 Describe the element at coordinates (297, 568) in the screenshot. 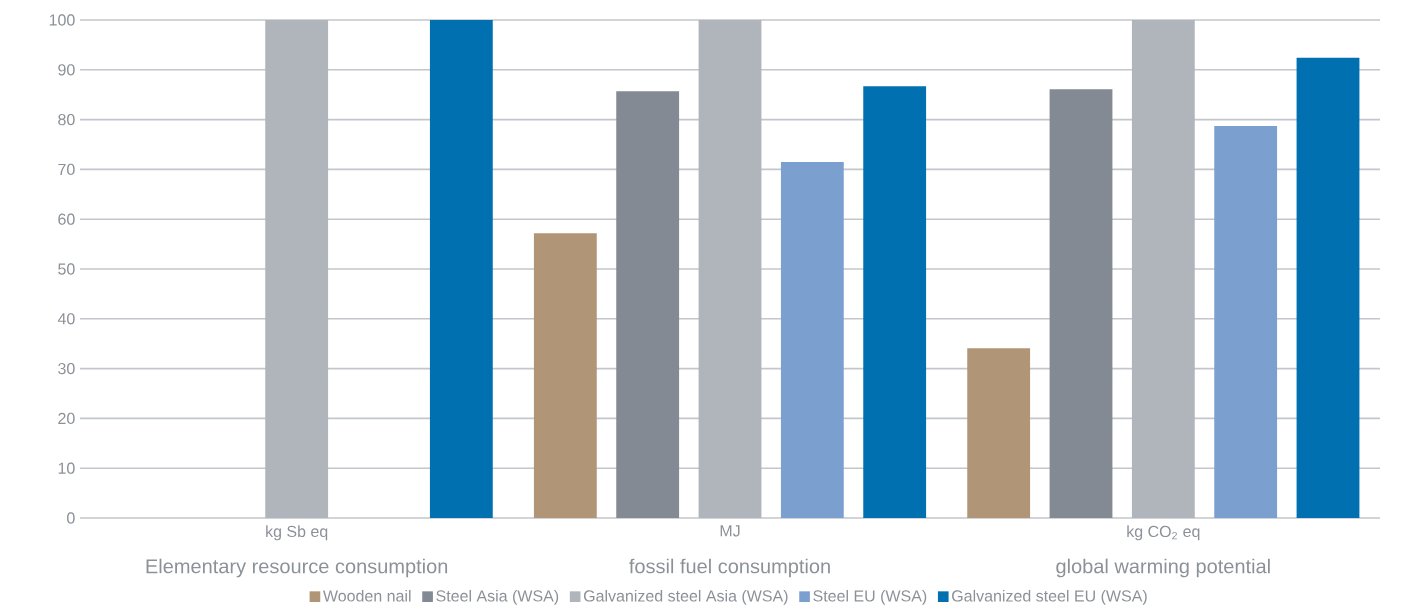

I see `text: Elementary resource consumption` at that location.